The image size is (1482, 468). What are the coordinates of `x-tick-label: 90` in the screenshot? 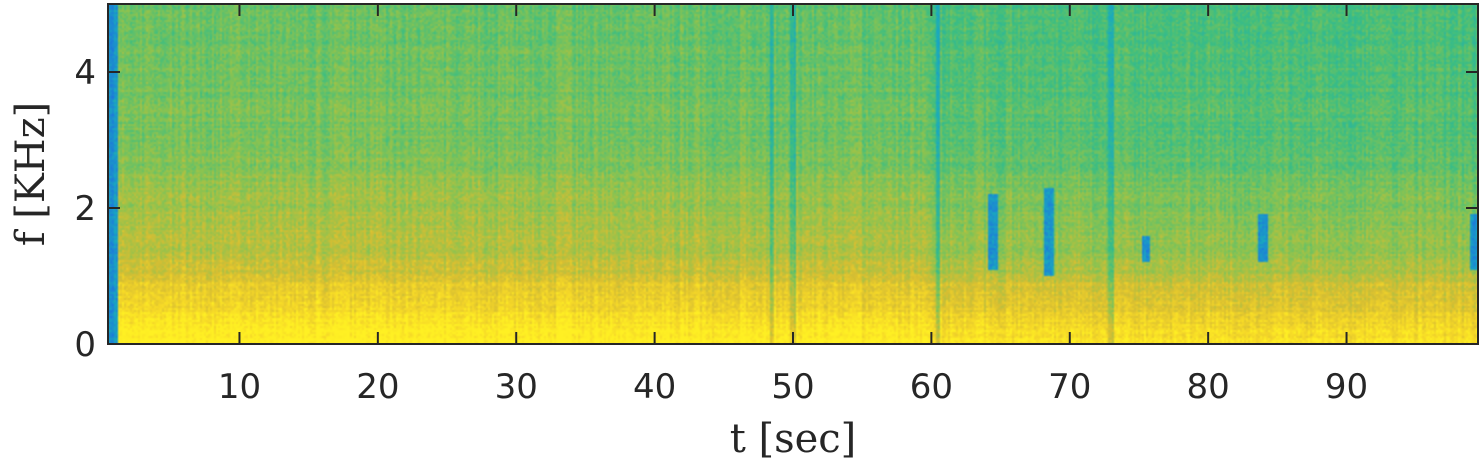 It's located at (1346, 387).